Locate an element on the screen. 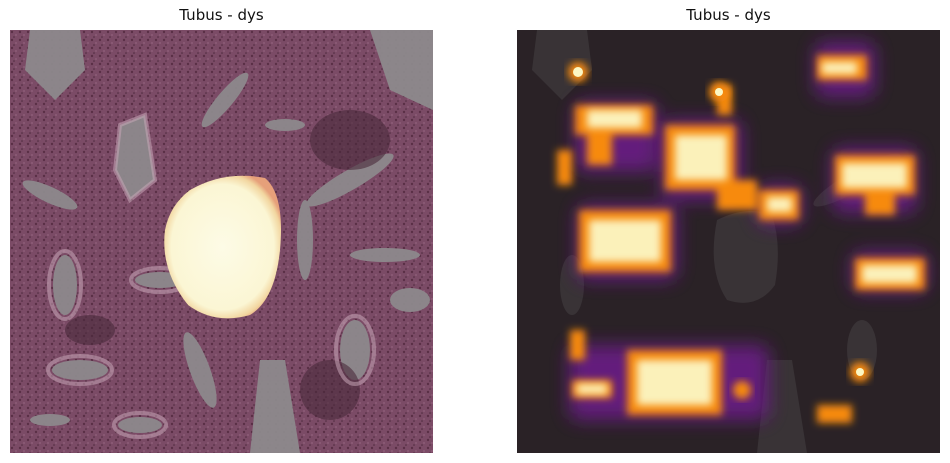  left-panel-title: Tubus - dys is located at coordinates (221, 15).